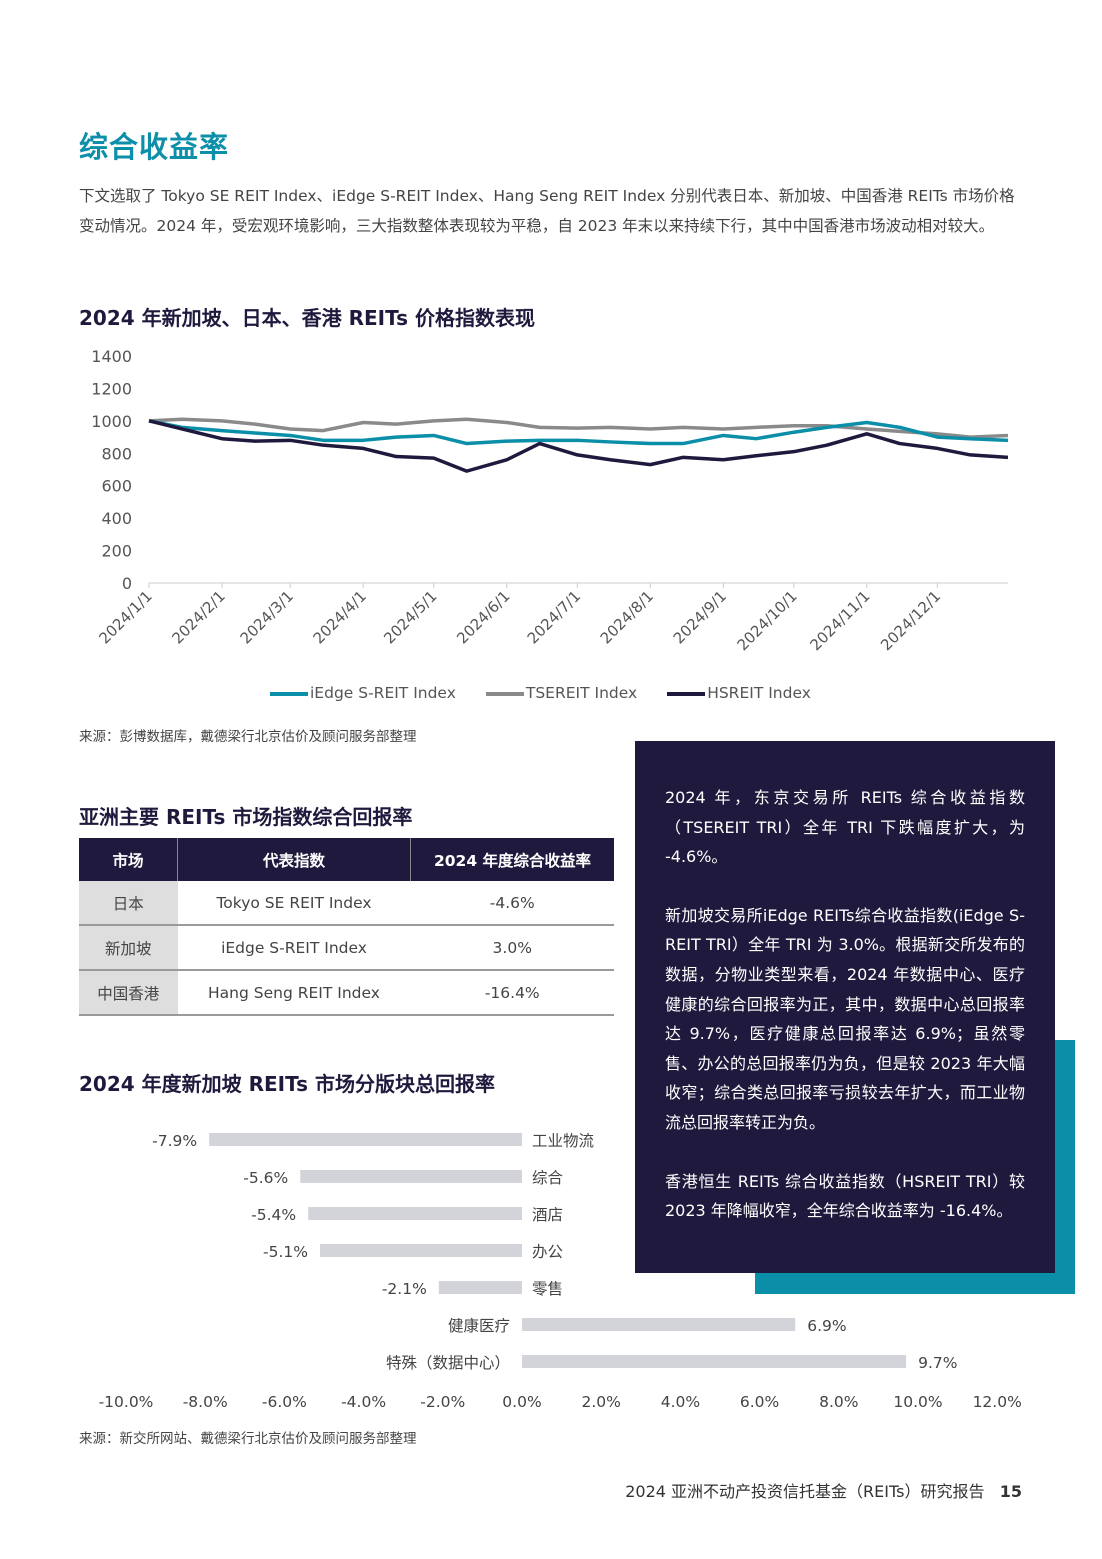 This screenshot has height=1559, width=1102. Describe the element at coordinates (111, 356) in the screenshot. I see `y-tick-label: 1400` at that location.